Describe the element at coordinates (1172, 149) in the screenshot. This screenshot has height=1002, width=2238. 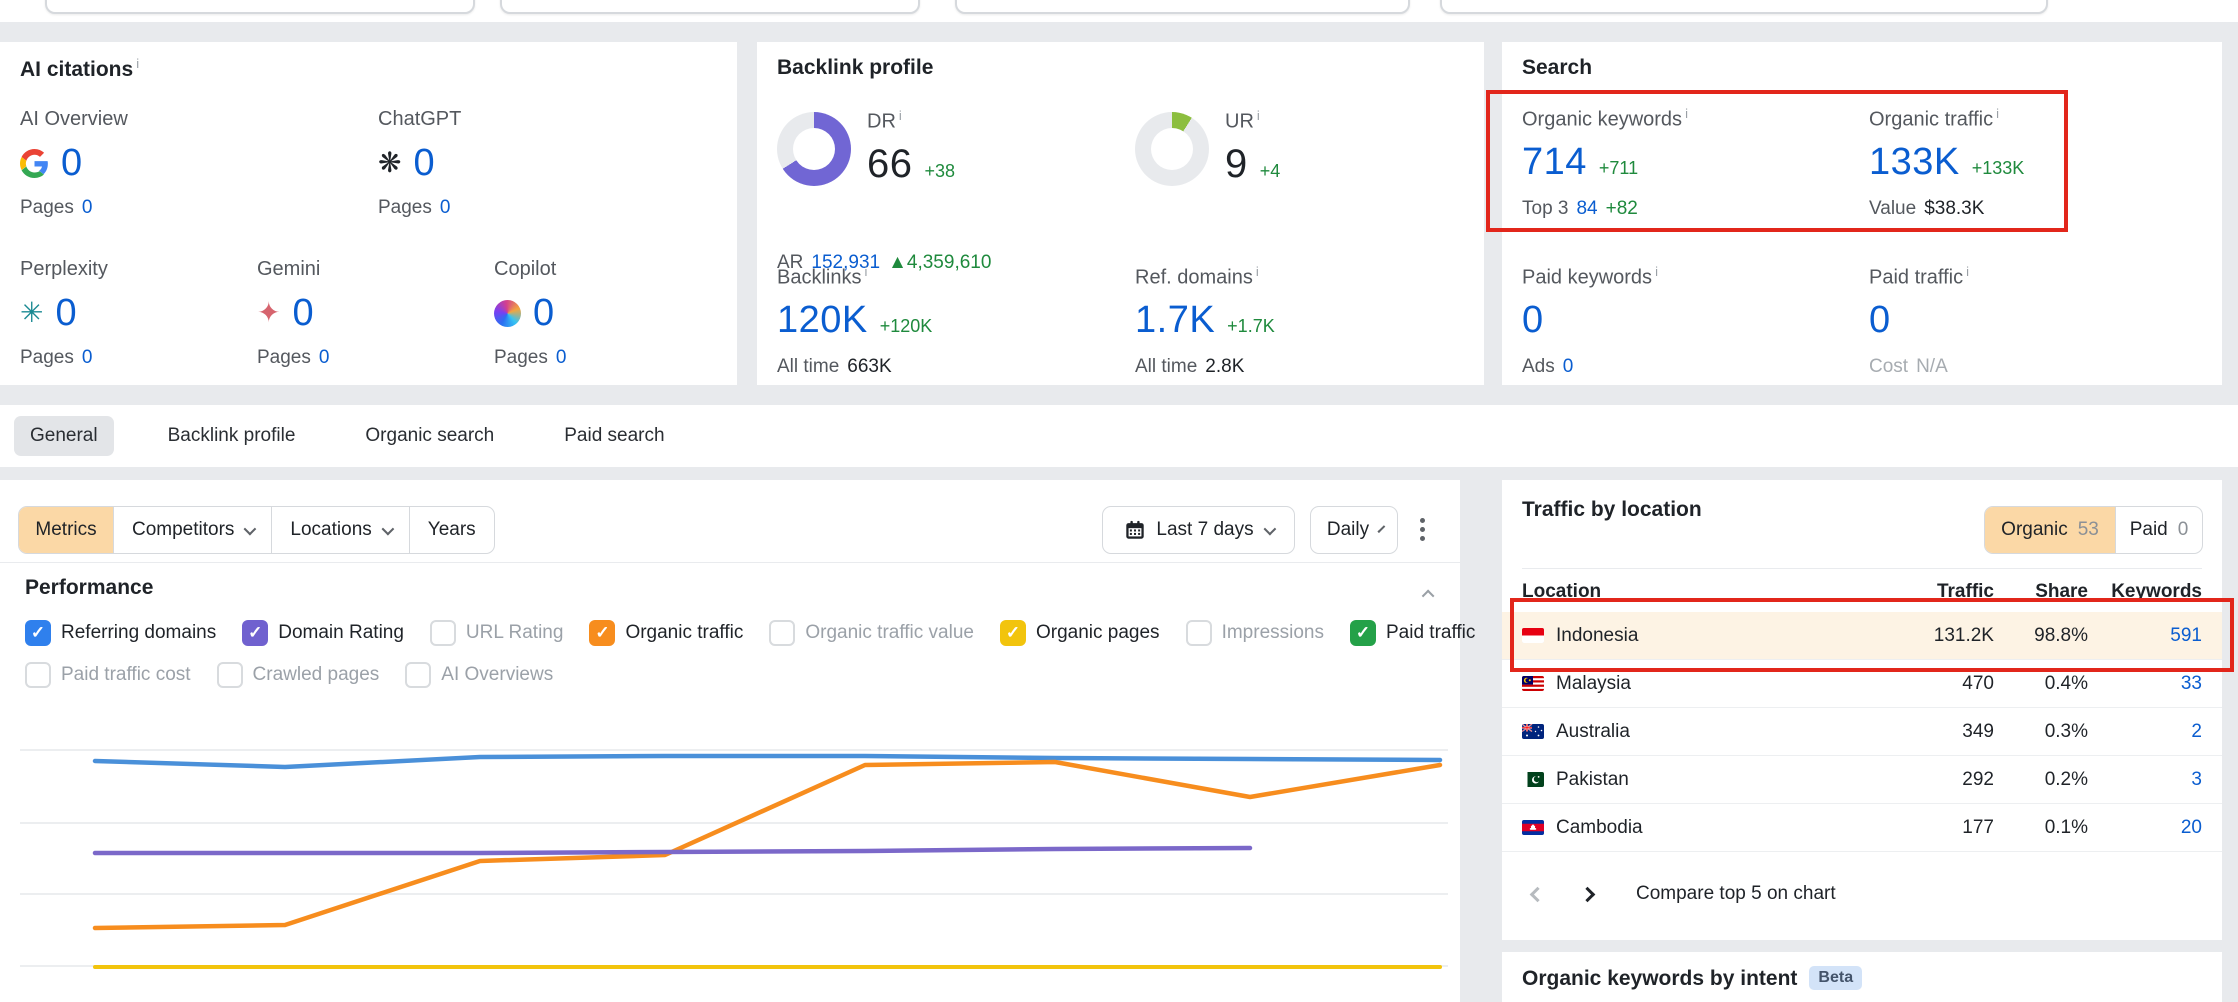
I see `ur-donut-chart` at that location.